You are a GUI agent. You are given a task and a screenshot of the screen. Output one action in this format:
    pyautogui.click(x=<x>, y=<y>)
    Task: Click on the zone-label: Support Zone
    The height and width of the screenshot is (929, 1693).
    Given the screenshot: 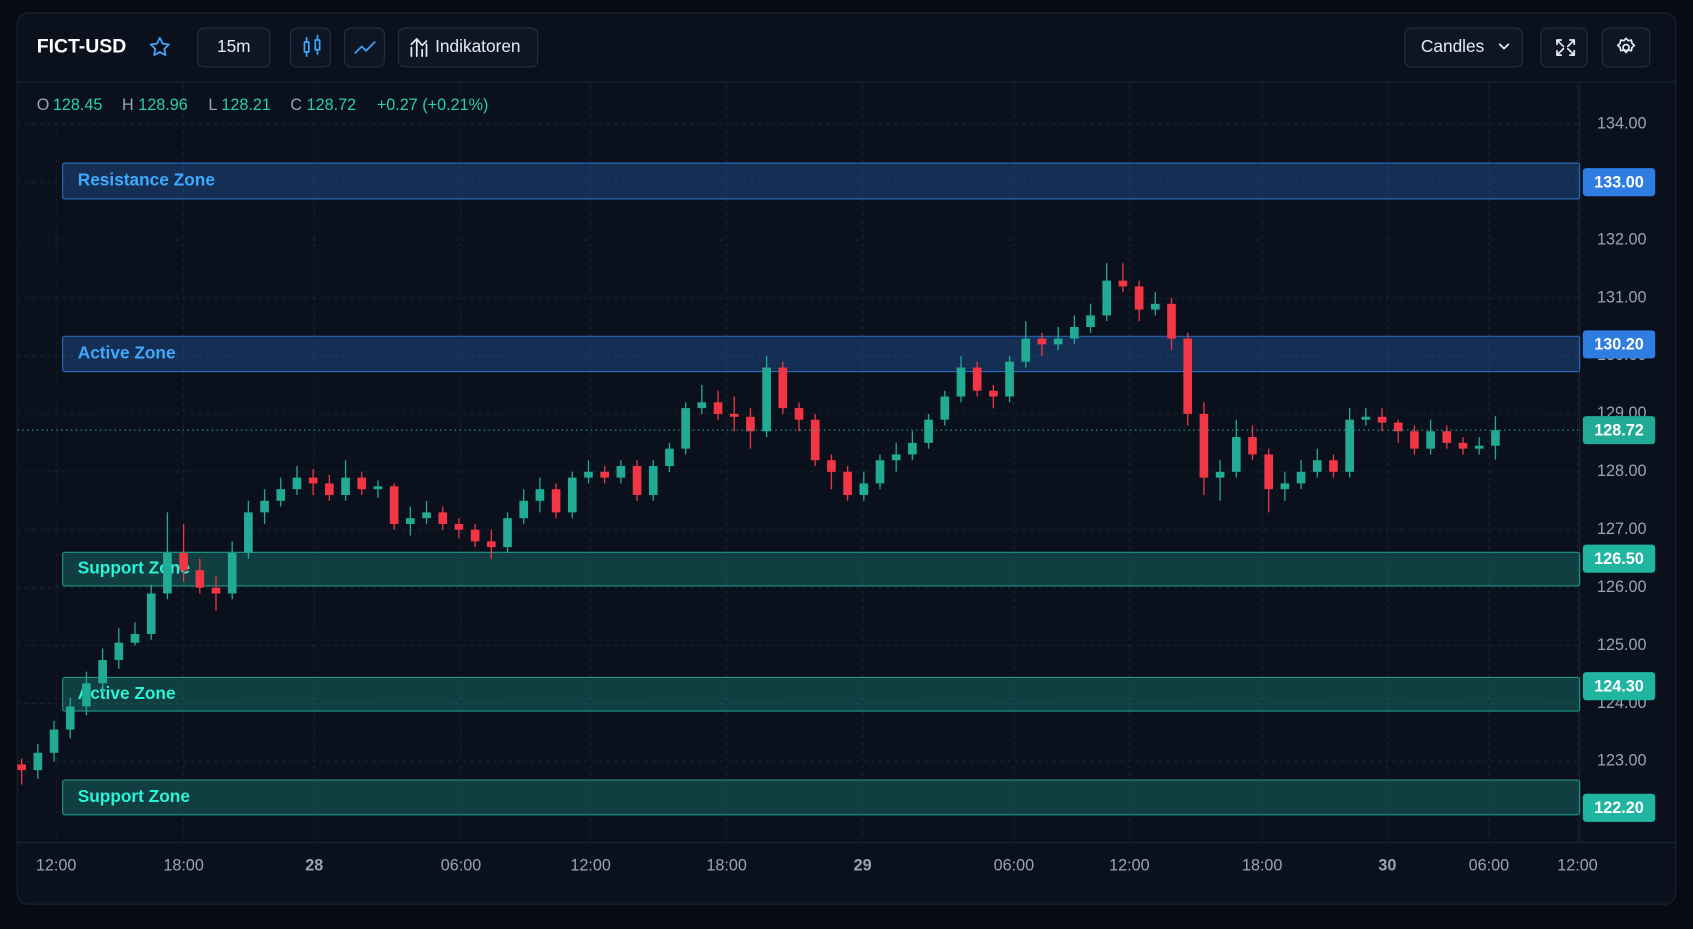 What is the action you would take?
    pyautogui.click(x=134, y=568)
    